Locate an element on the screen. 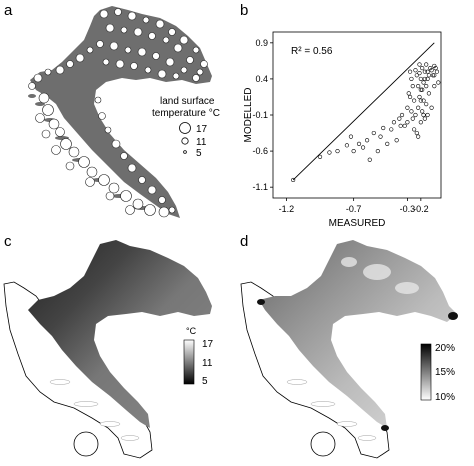 This screenshot has height=466, width=474. colorbar-c is located at coordinates (189, 362).